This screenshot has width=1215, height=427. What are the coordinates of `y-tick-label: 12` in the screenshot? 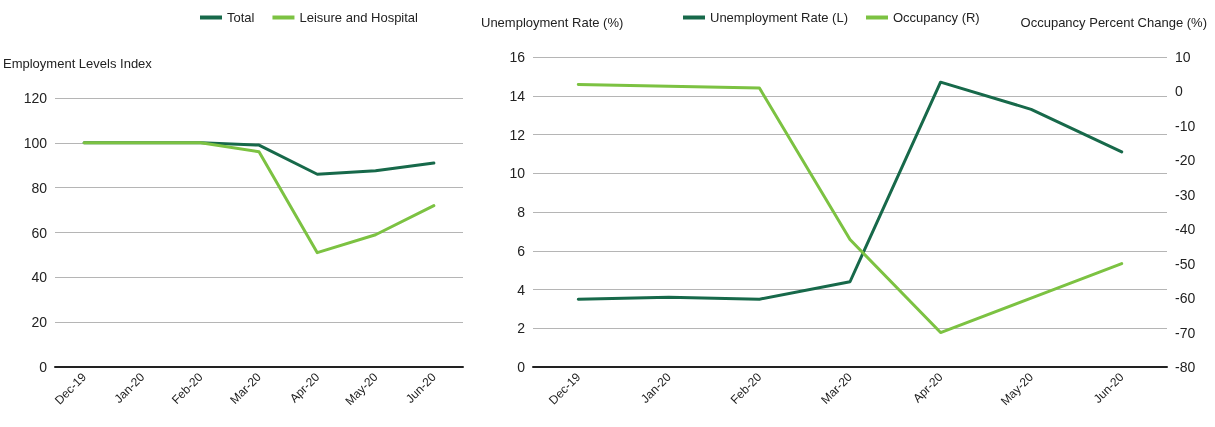 It's located at (517, 134).